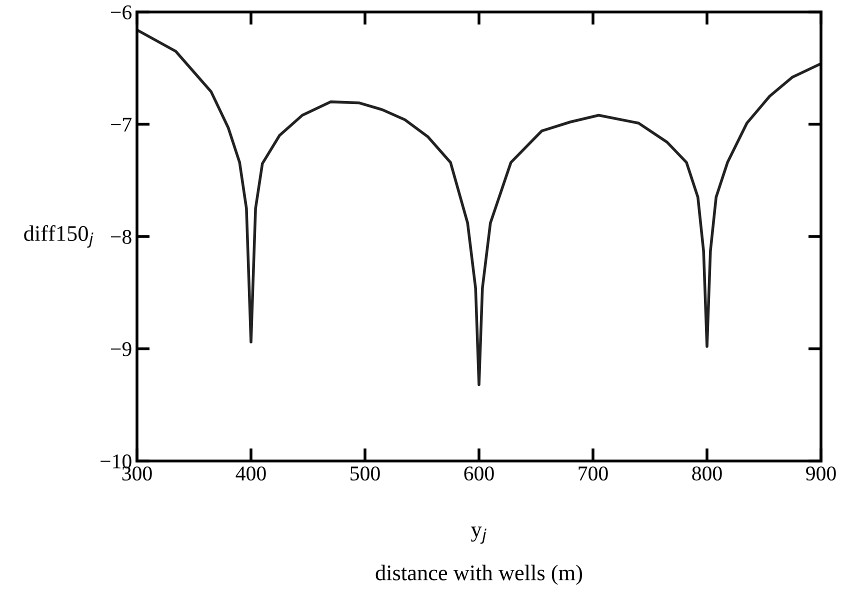  What do you see at coordinates (821, 473) in the screenshot?
I see `x-tick-label: 900` at bounding box center [821, 473].